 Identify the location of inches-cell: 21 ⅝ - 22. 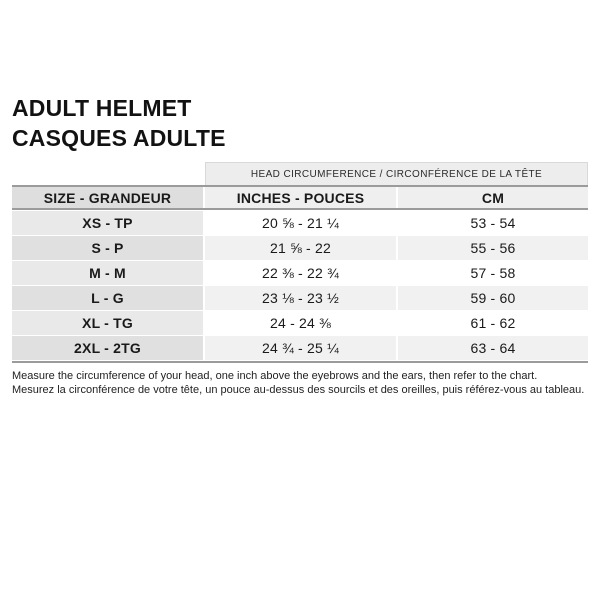
(300, 248).